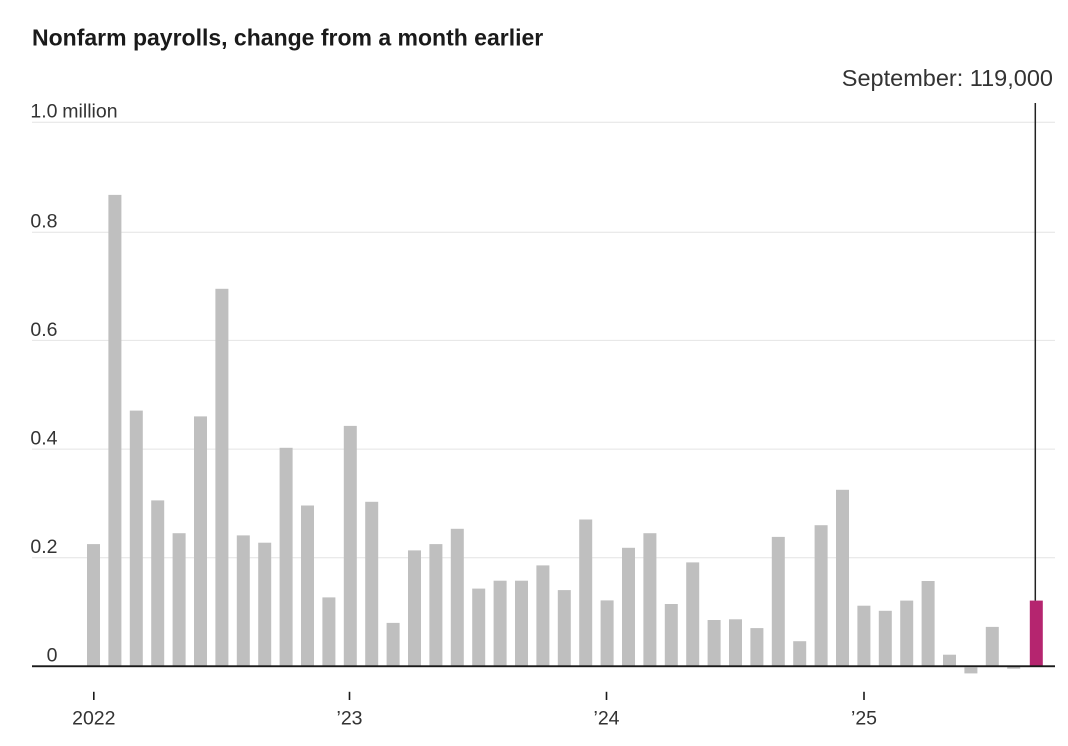  What do you see at coordinates (947, 78) in the screenshot?
I see `svg-text: September: 119,000` at bounding box center [947, 78].